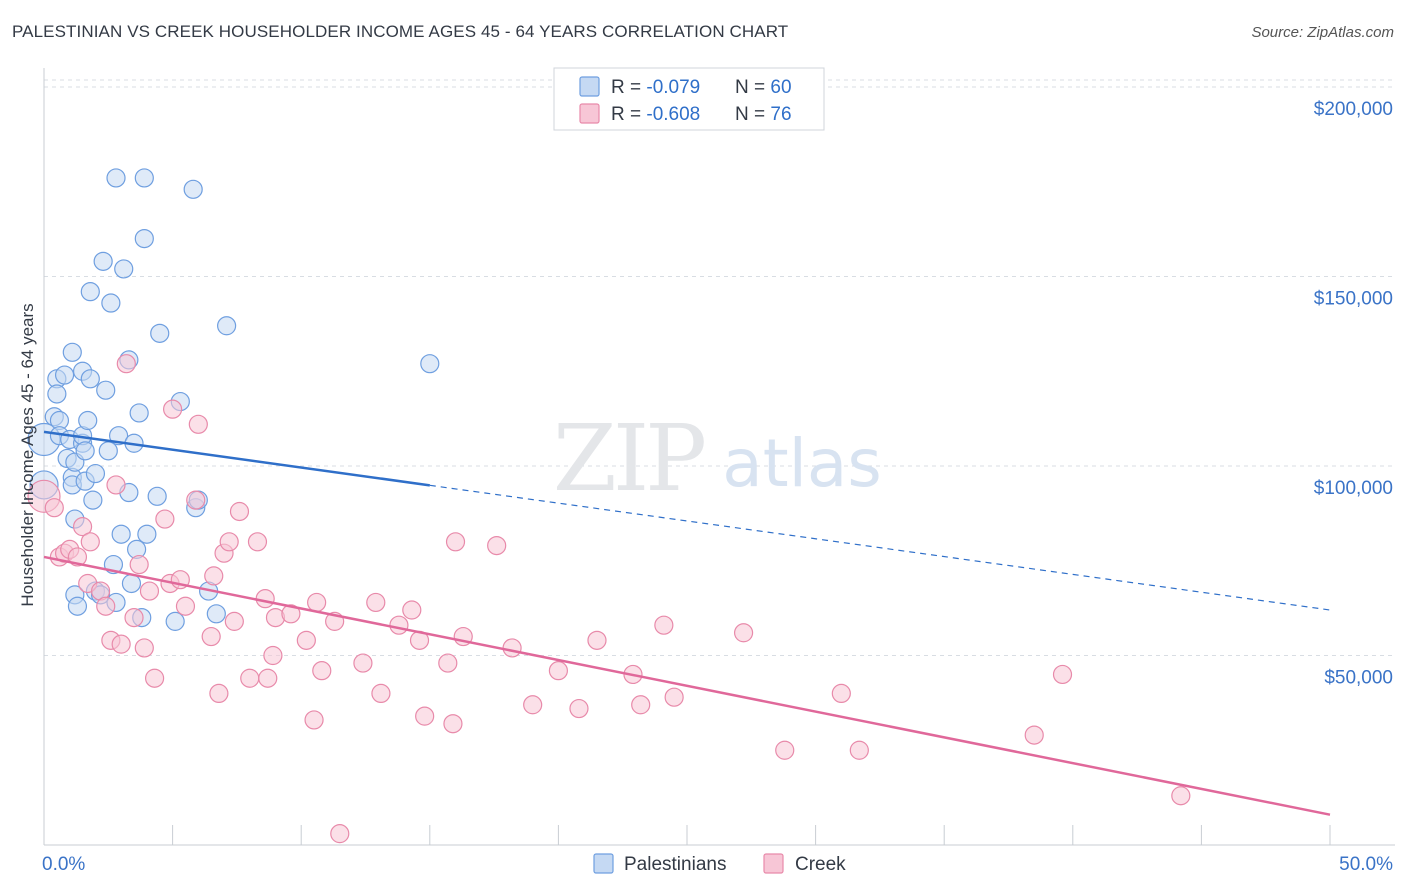  What do you see at coordinates (752, 87) in the screenshot?
I see `legend-n-label-1: N =` at bounding box center [752, 87].